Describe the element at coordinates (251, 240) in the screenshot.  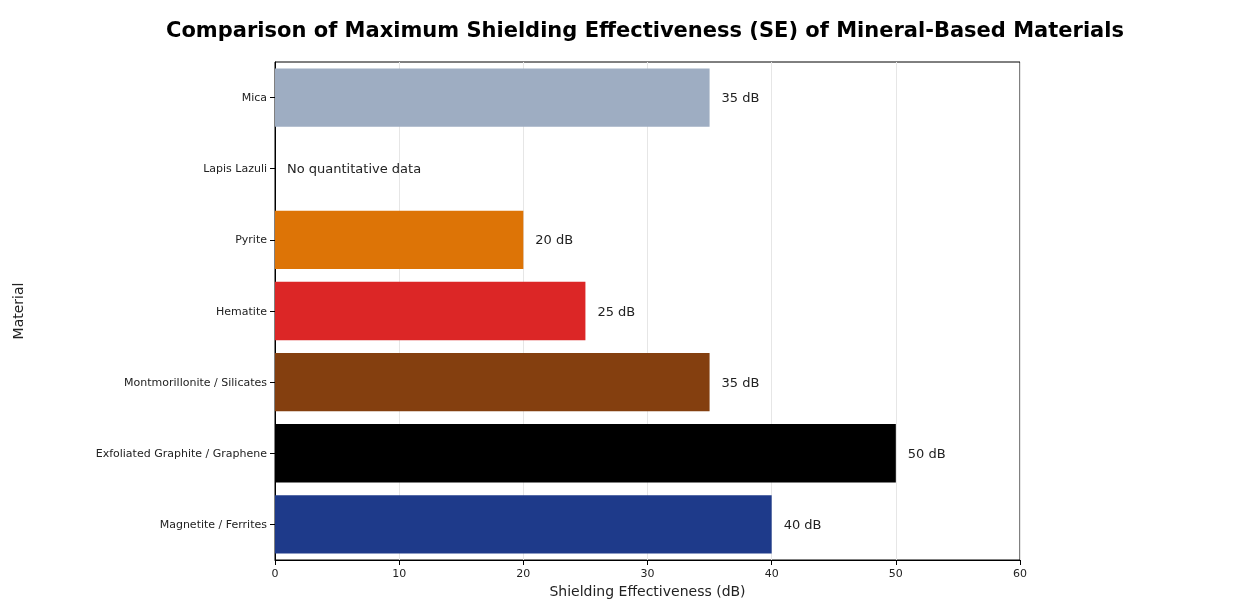
I see `y-tick-label: Pyrite` at that location.